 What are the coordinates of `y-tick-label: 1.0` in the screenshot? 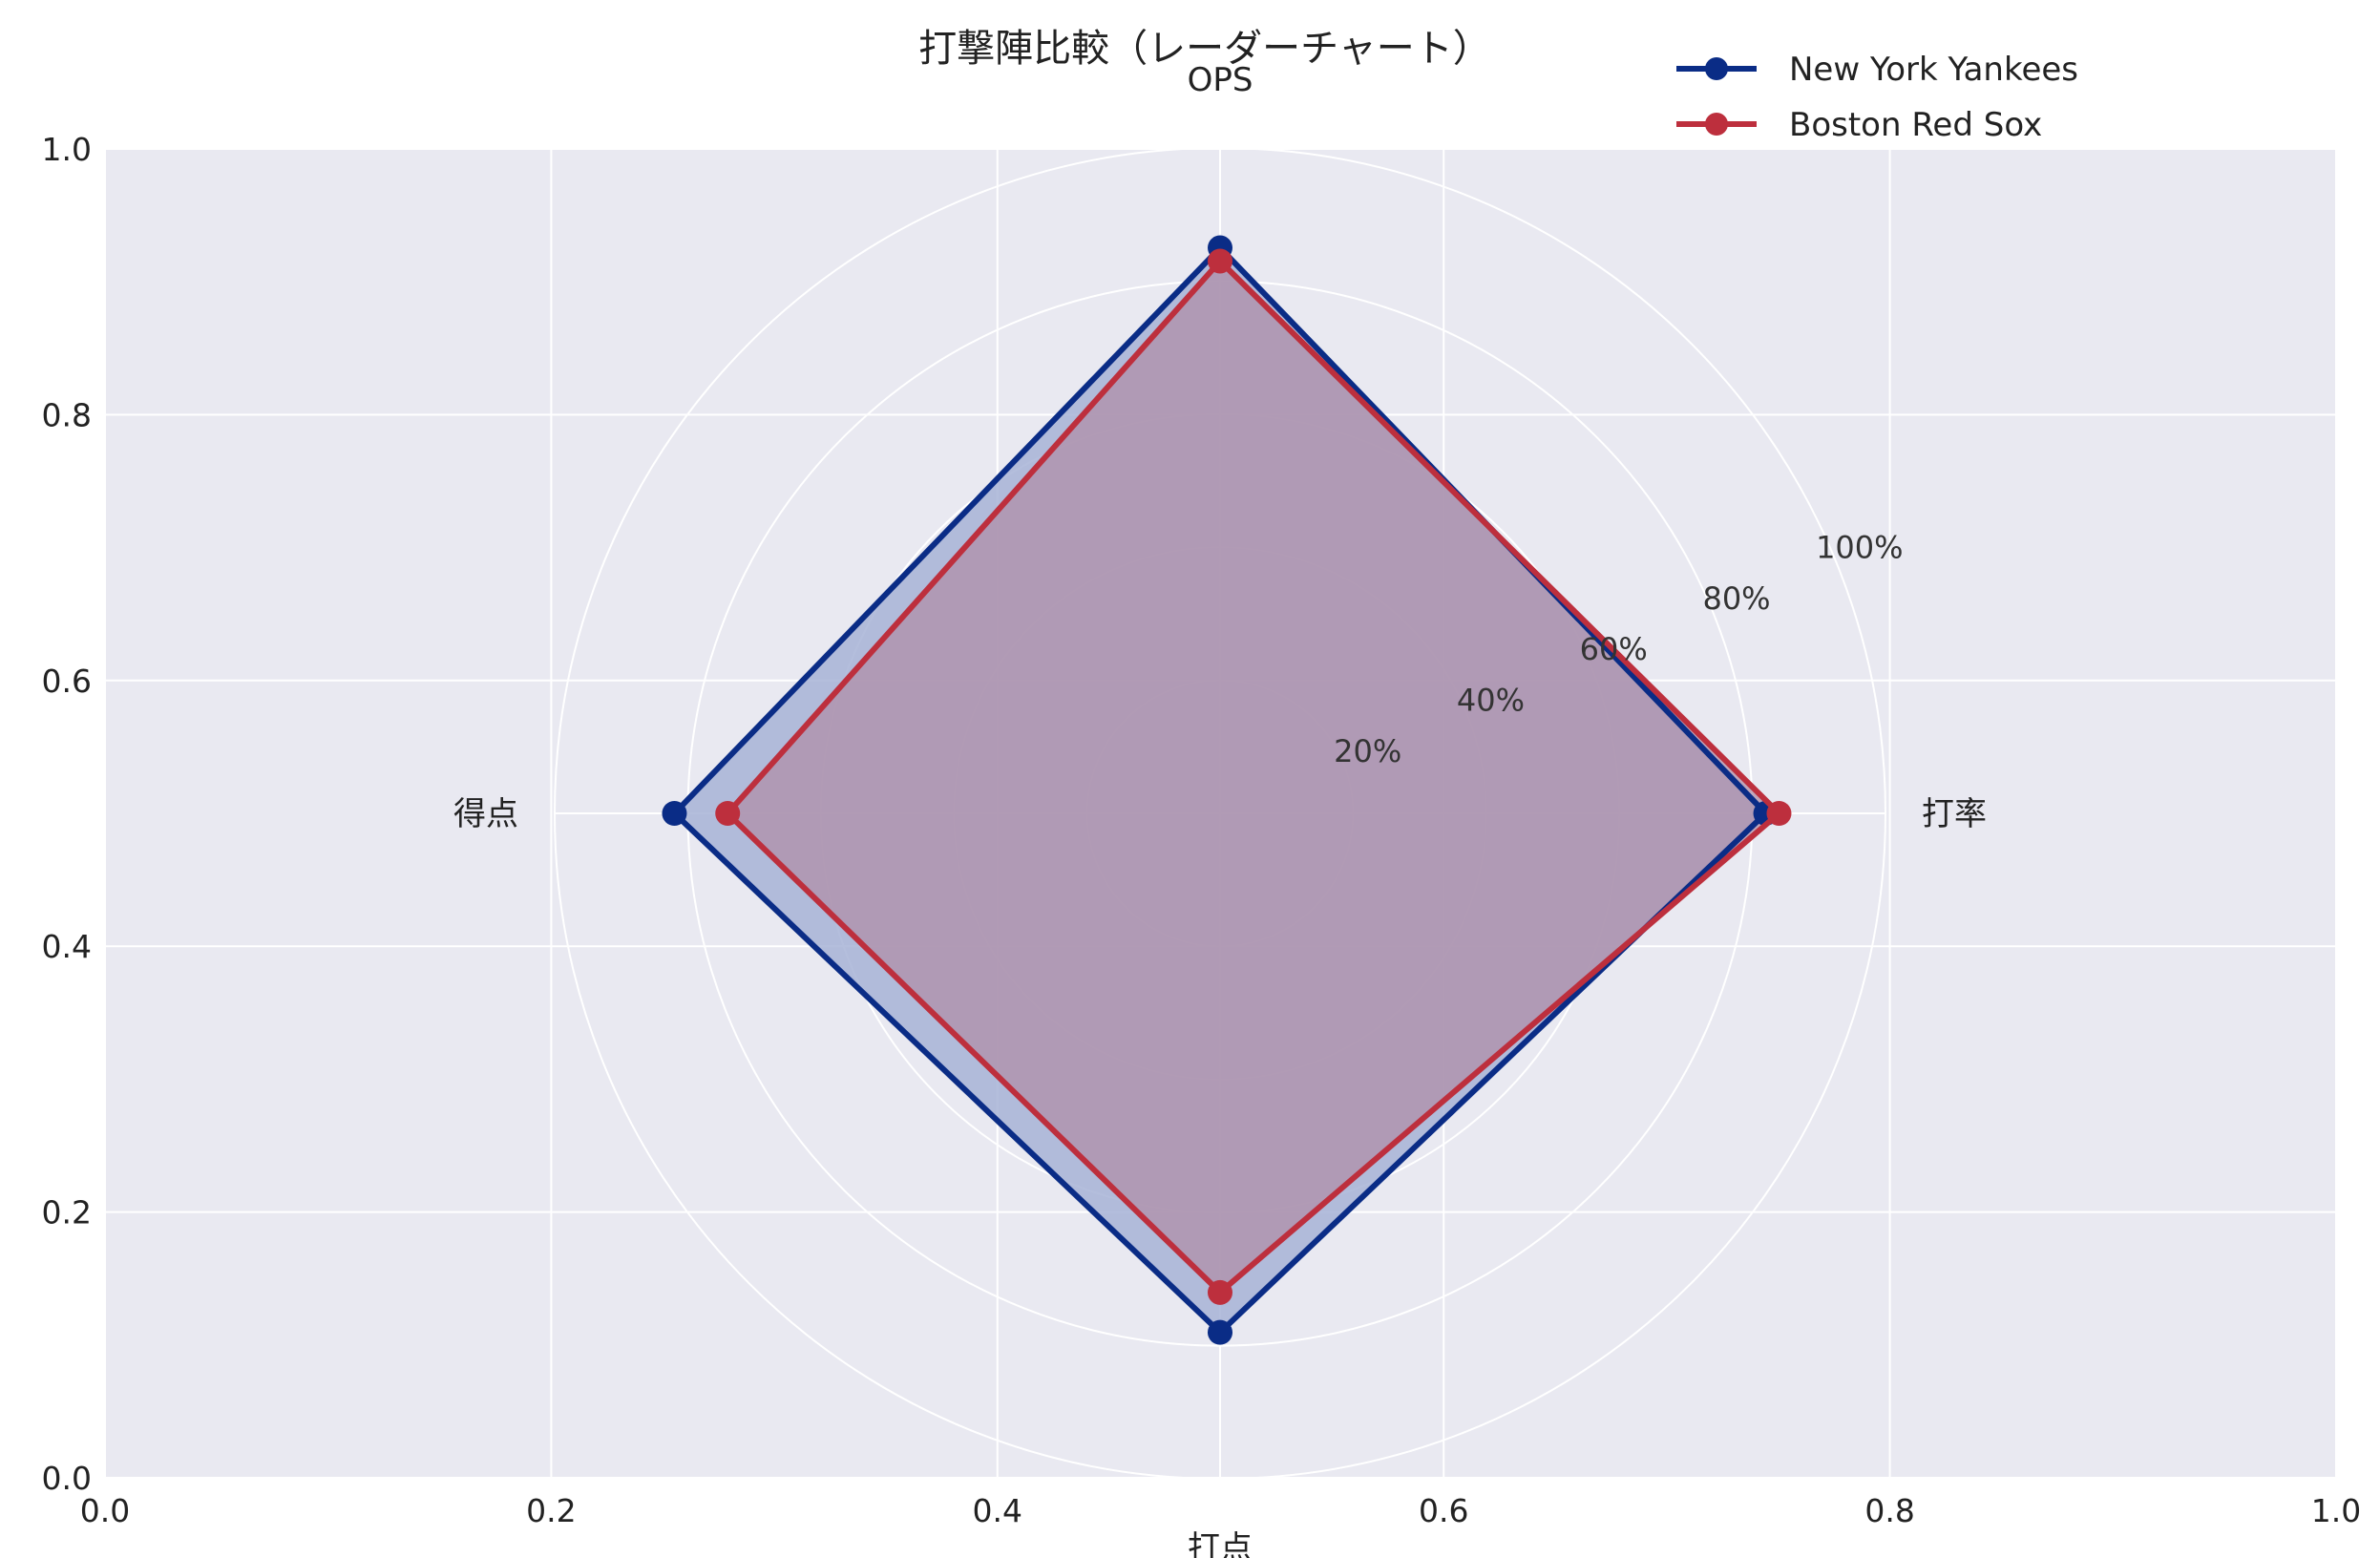 It's located at (67, 150).